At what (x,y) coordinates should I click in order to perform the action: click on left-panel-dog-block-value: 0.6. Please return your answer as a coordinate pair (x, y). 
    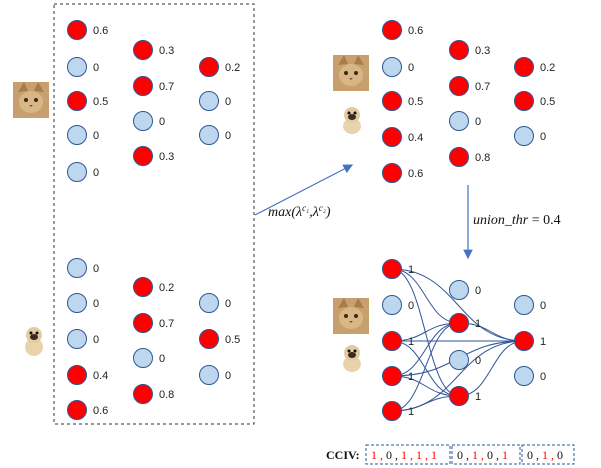
    Looking at the image, I should click on (100, 411).